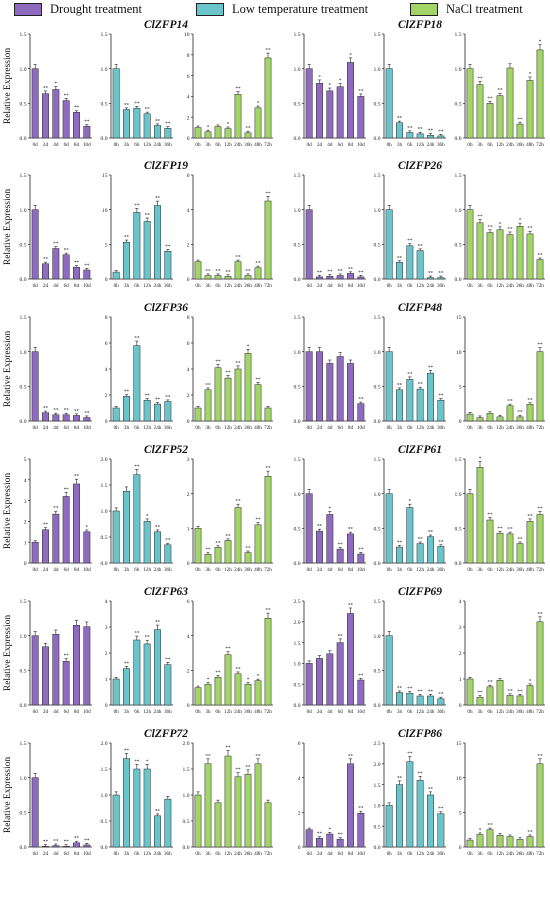 This screenshot has height=898, width=550. What do you see at coordinates (56, 657) in the screenshot?
I see `panel-drought: 0.0 0.5 1.0 1.5 0d 2d 4d ** 6d 8d 10d` at bounding box center [56, 657].